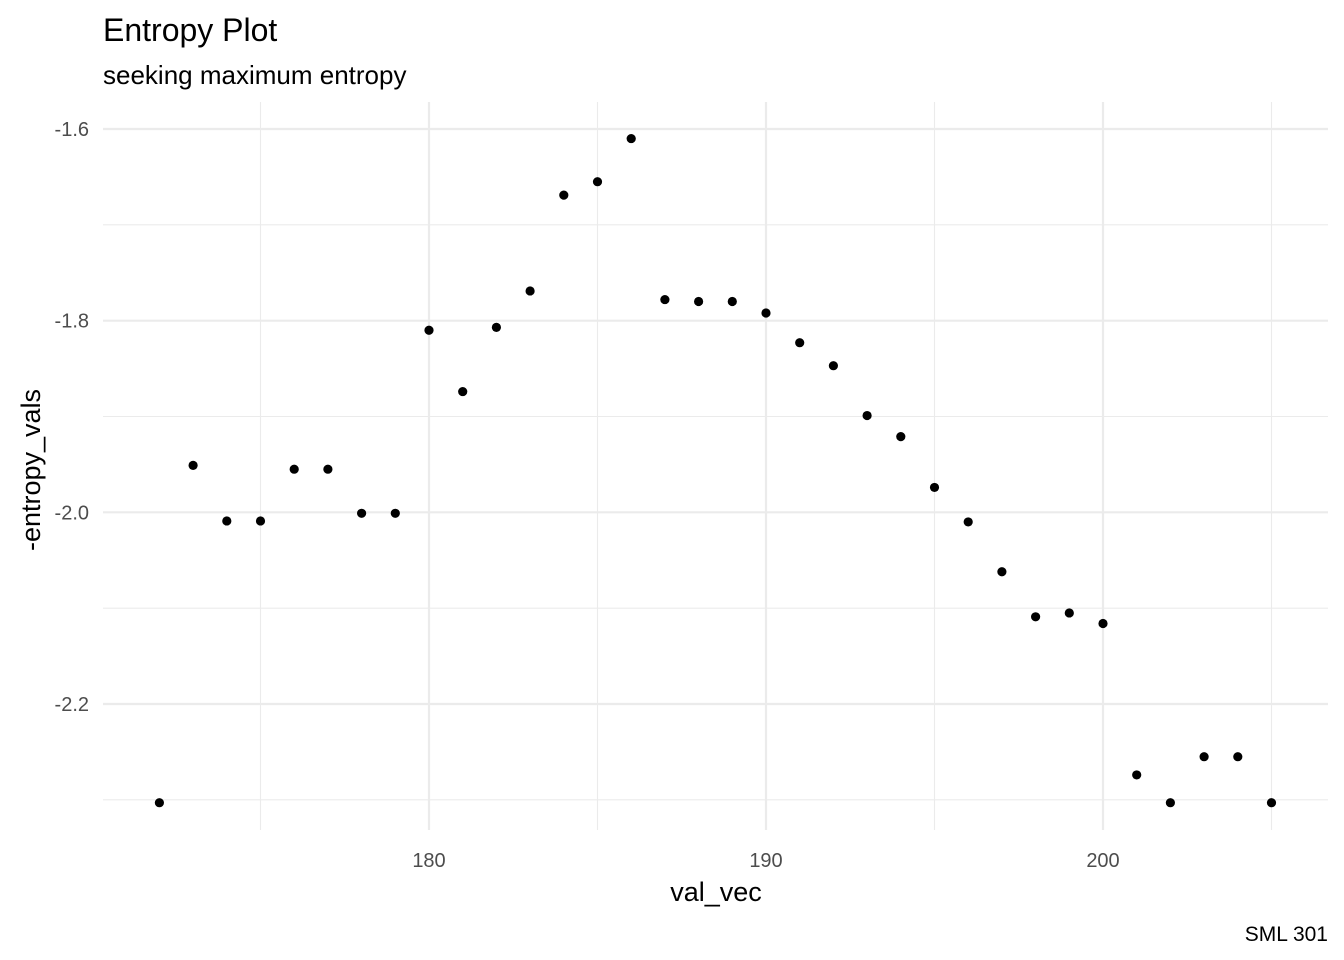 This screenshot has width=1344, height=960. Describe the element at coordinates (31, 470) in the screenshot. I see `y-axis-label: -entropy_vals` at that location.